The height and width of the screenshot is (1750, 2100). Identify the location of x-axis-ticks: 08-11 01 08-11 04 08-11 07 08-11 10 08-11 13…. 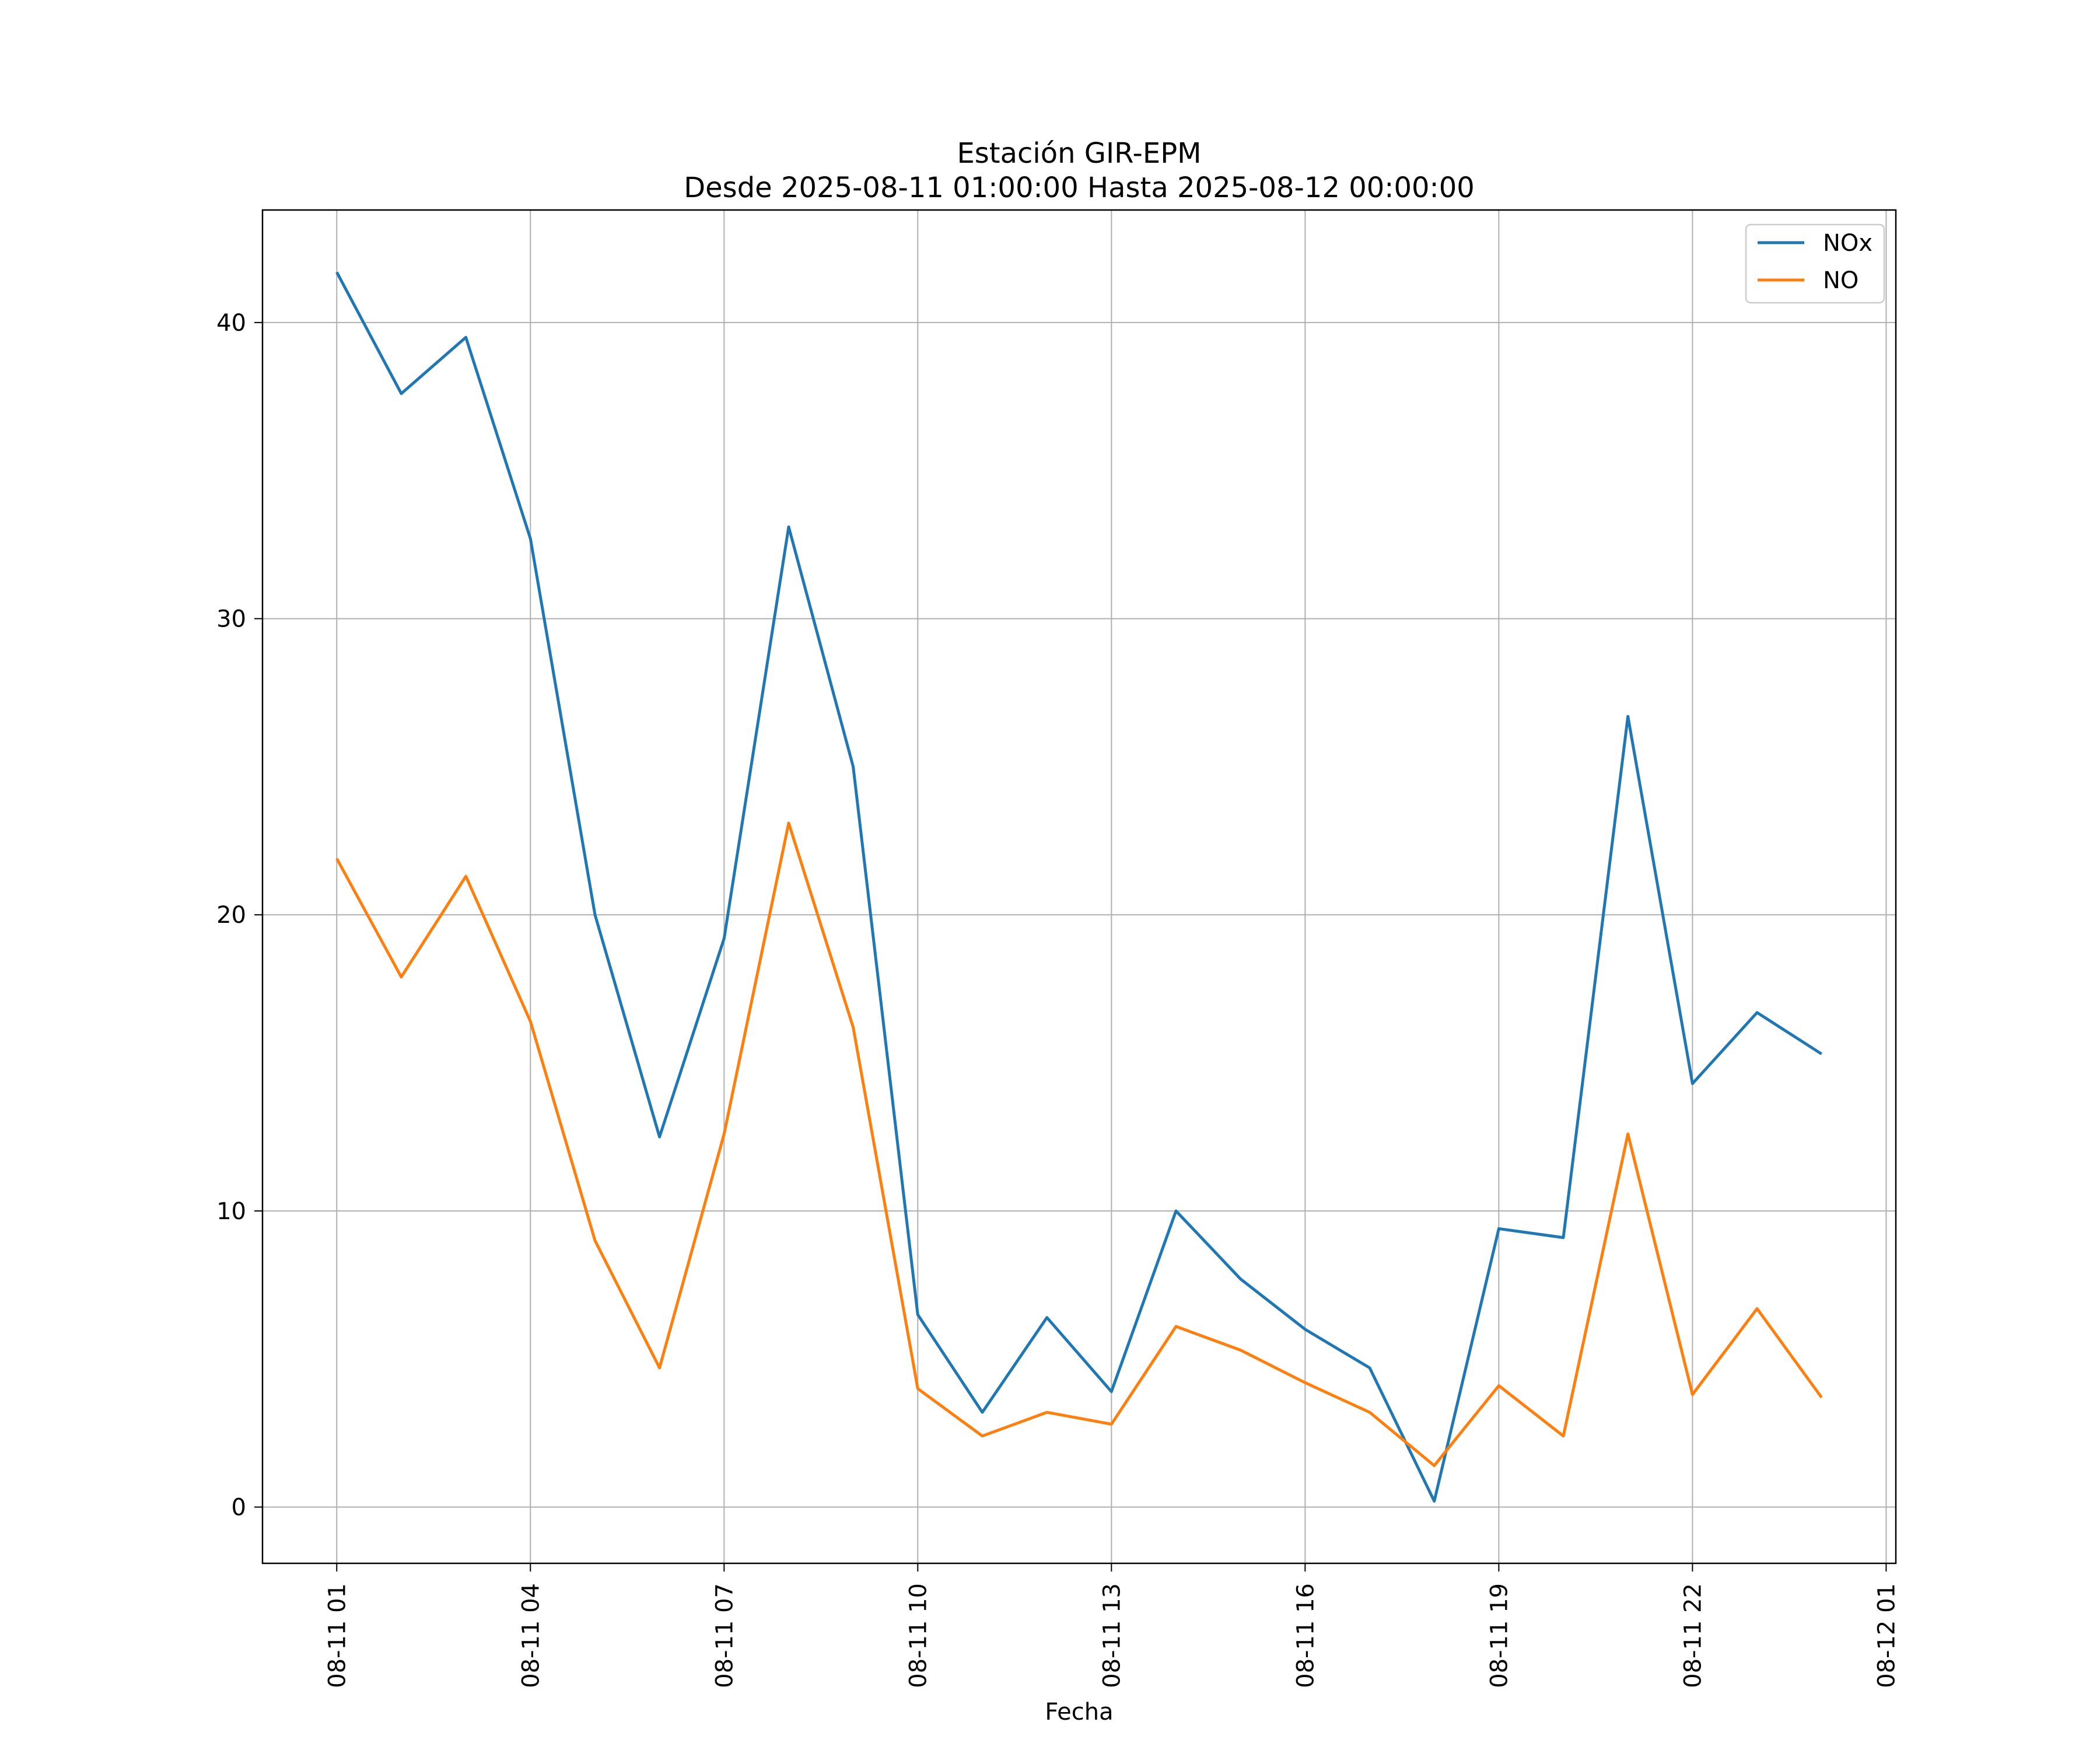
(1112, 1625).